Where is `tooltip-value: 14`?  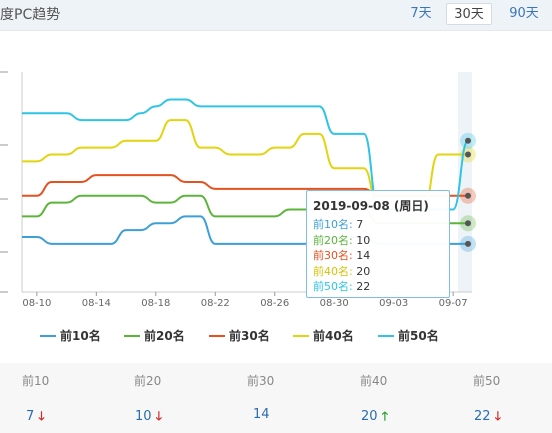
tooltip-value: 14 is located at coordinates (363, 255).